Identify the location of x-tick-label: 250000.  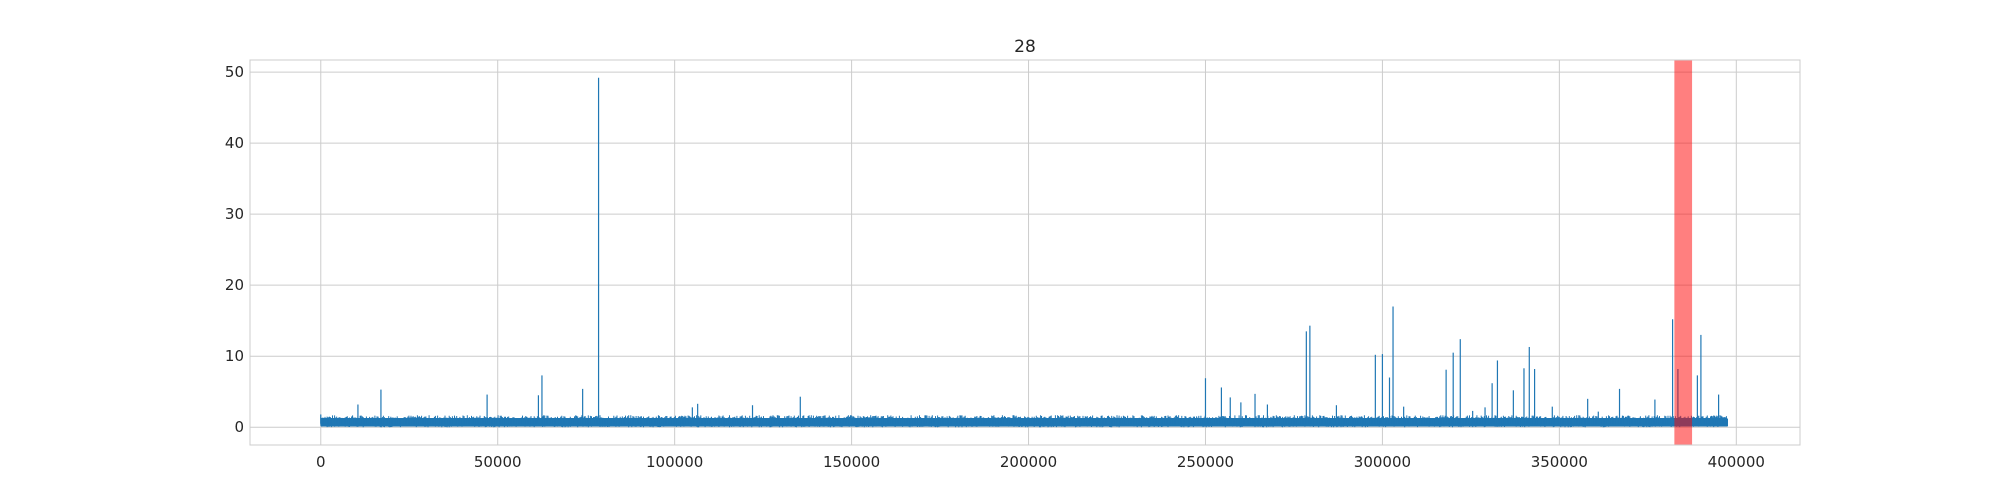
(1205, 462).